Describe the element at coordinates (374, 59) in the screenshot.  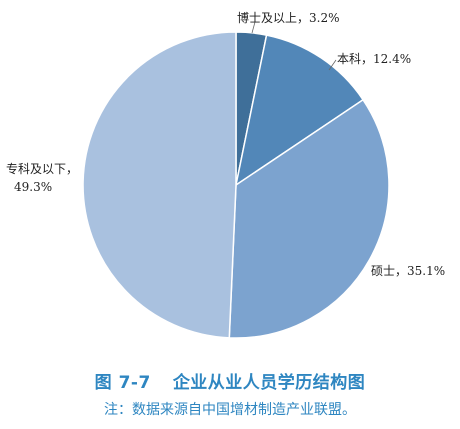
I see `label-bachelor: 本科，12.4%` at that location.